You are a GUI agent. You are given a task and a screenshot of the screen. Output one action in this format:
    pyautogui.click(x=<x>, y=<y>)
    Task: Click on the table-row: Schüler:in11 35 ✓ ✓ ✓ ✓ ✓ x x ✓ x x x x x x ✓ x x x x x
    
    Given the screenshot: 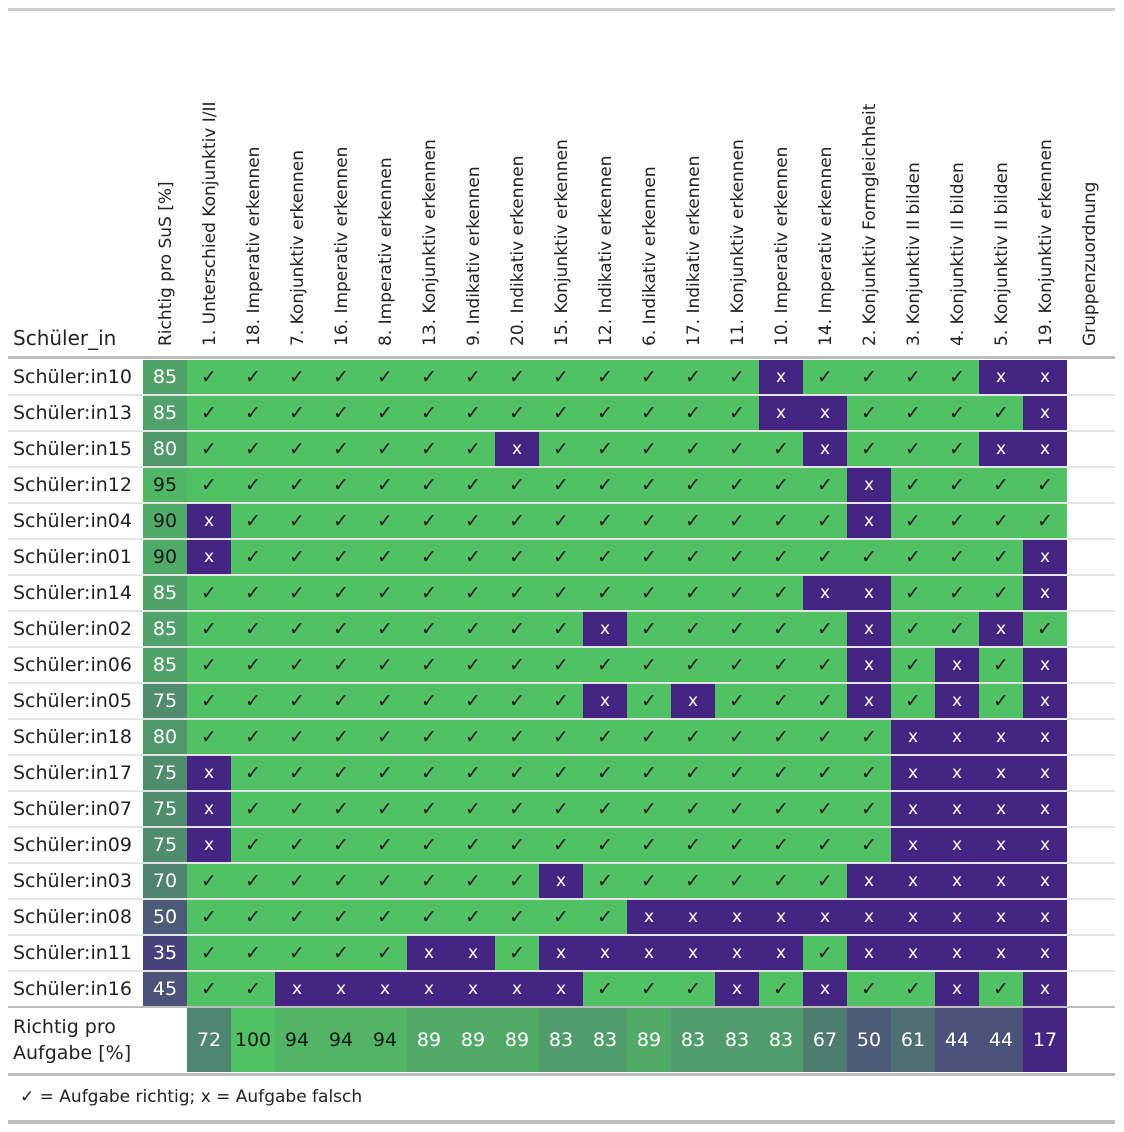 What is the action you would take?
    pyautogui.click(x=562, y=954)
    